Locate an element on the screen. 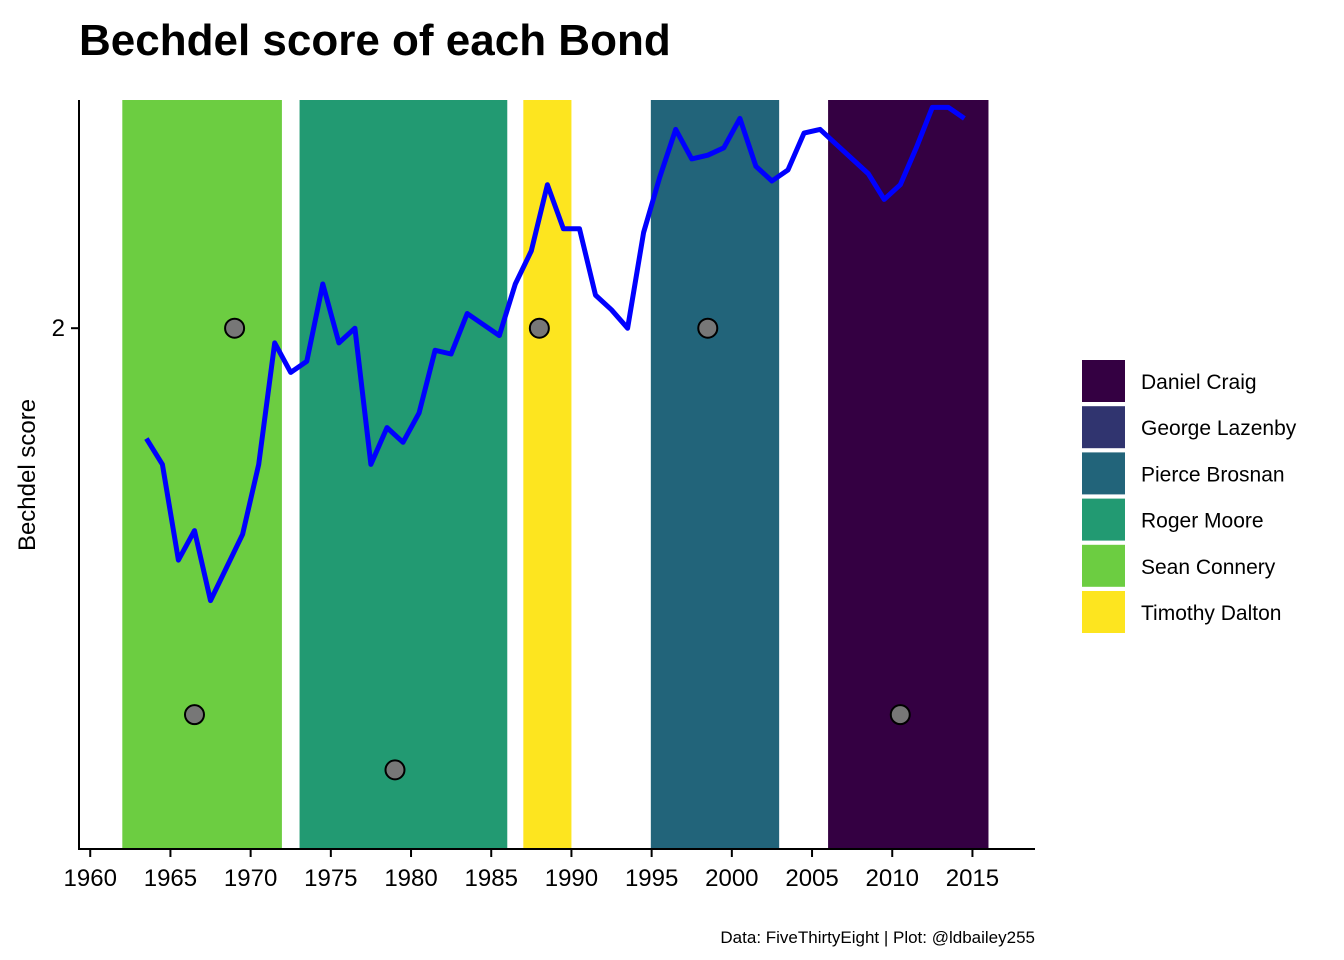 The width and height of the screenshot is (1344, 960). y-axis-title: Bechdel score is located at coordinates (27, 475).